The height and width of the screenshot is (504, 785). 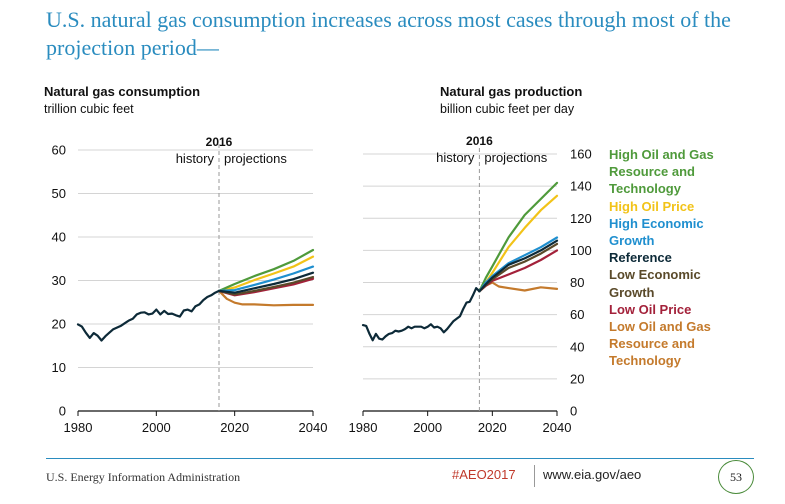 I want to click on right-x-tick-label: 2040, so click(x=557, y=427).